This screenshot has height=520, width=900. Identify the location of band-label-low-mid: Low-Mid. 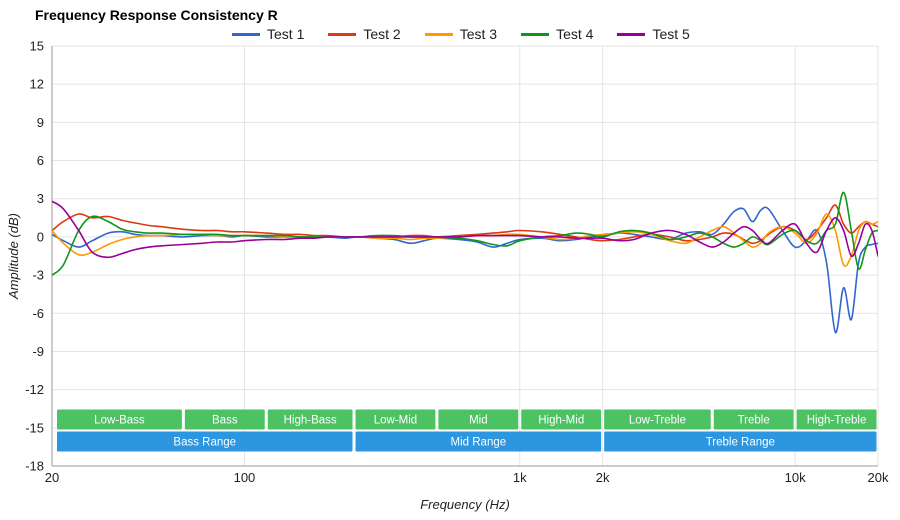
(395, 421).